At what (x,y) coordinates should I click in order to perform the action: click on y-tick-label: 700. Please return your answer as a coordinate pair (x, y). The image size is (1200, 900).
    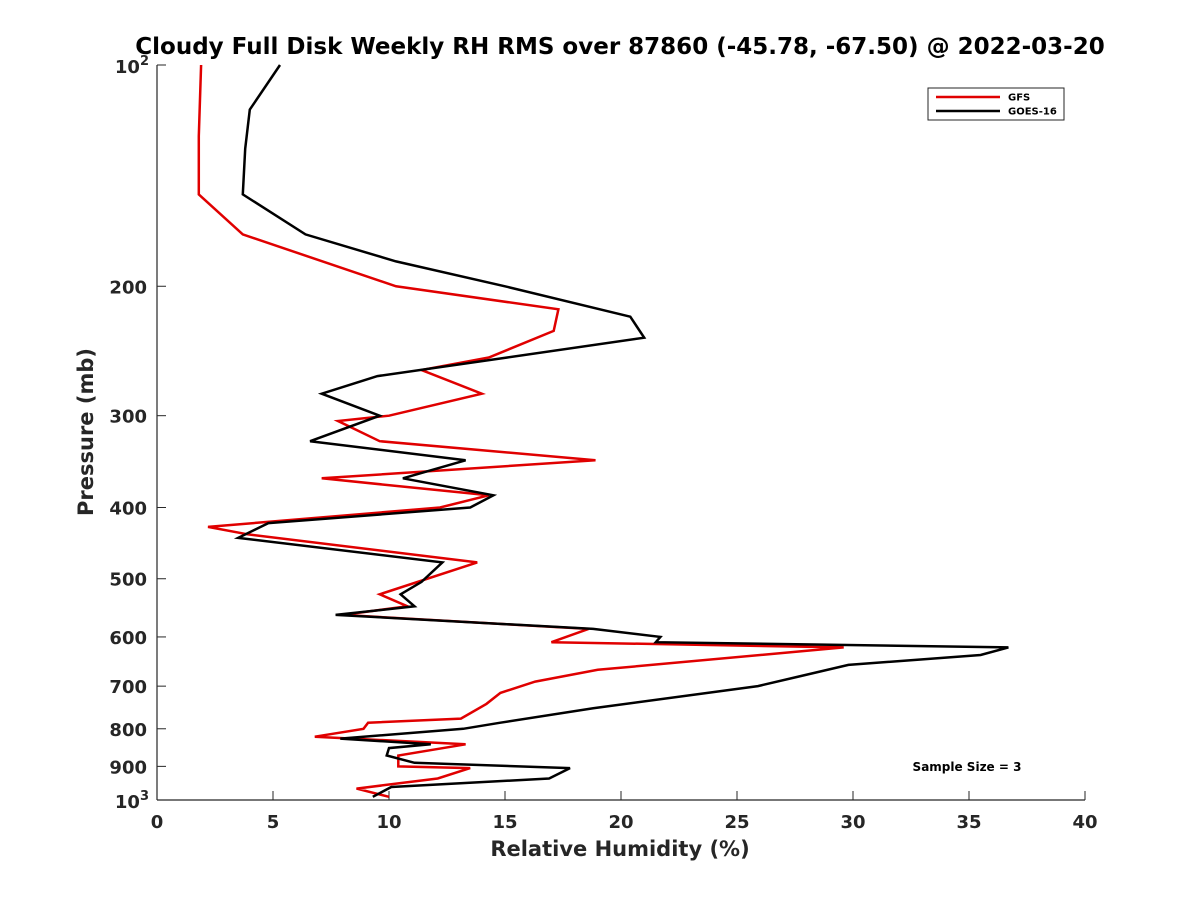
    Looking at the image, I should click on (128, 687).